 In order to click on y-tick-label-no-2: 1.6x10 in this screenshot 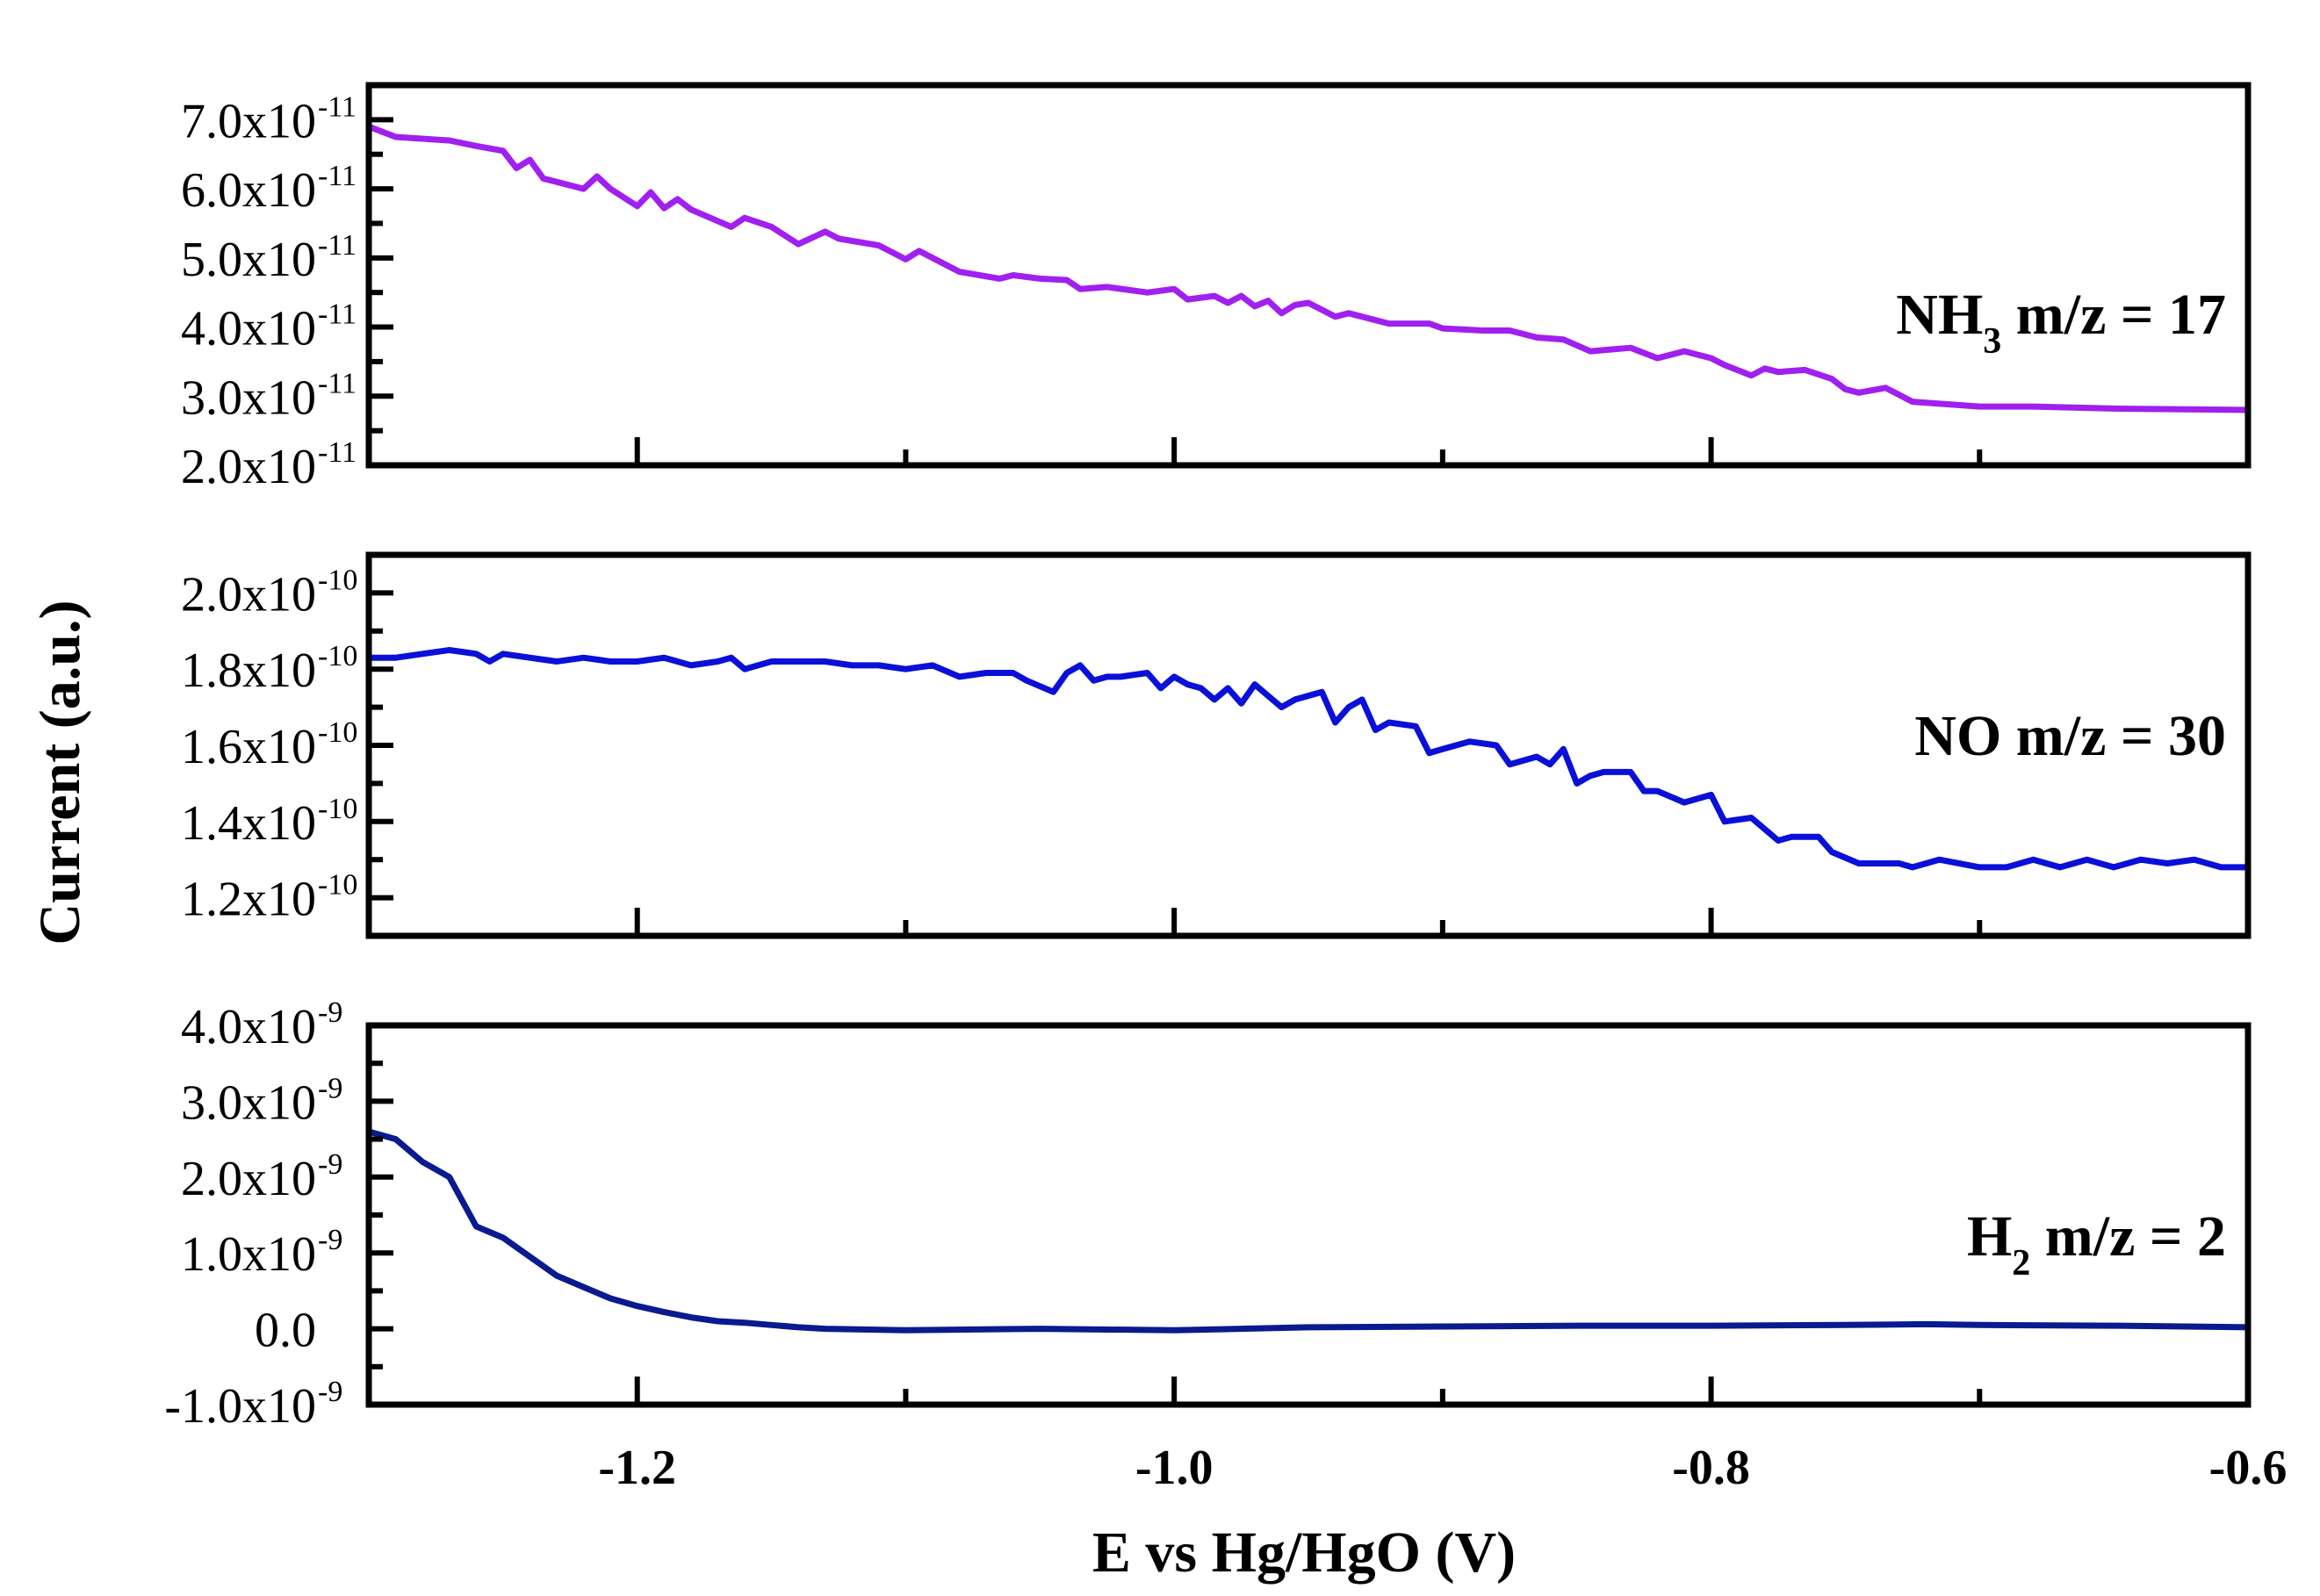, I will do `click(248, 747)`.